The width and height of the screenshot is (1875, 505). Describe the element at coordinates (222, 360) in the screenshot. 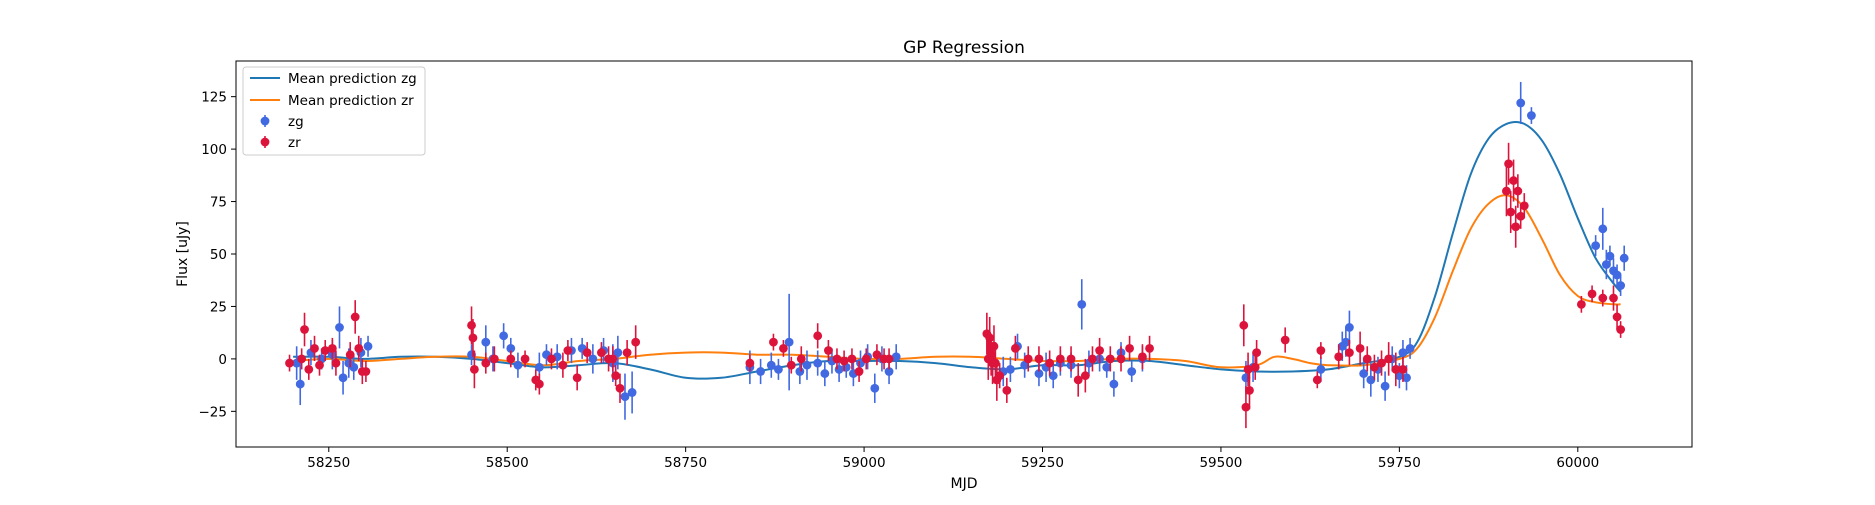

I see `y-tick-label: 0` at that location.